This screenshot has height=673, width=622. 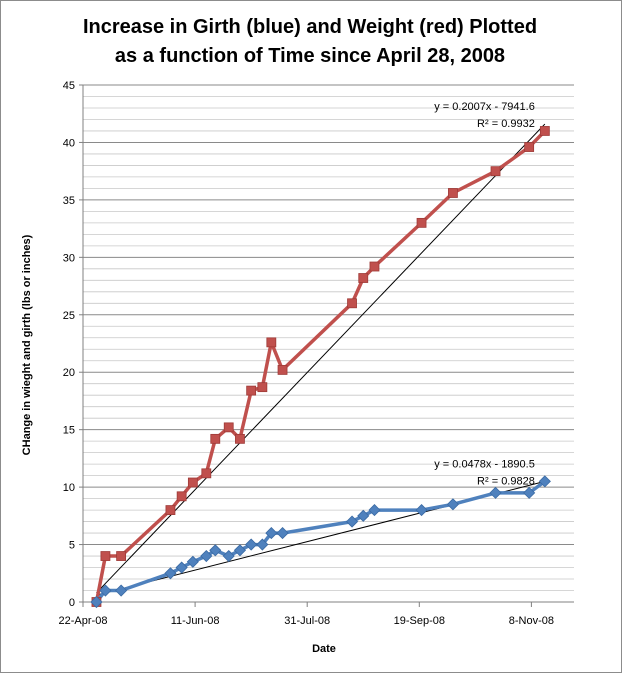 What do you see at coordinates (320, 541) in the screenshot?
I see `series-line` at bounding box center [320, 541].